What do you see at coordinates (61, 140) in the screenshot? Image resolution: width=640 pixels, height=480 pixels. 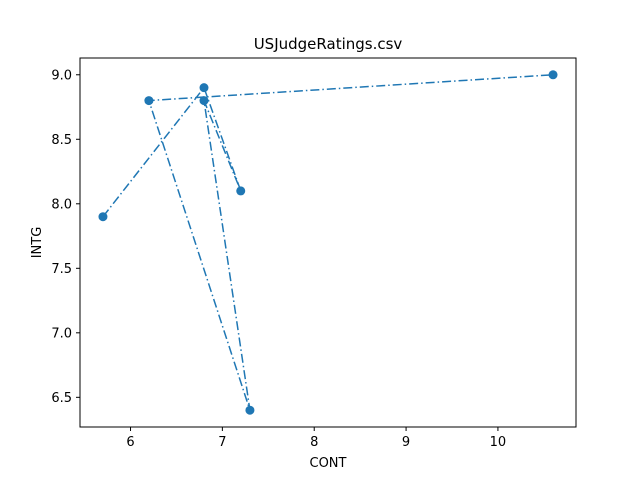 I see `y-tick-label: 8.5` at bounding box center [61, 140].